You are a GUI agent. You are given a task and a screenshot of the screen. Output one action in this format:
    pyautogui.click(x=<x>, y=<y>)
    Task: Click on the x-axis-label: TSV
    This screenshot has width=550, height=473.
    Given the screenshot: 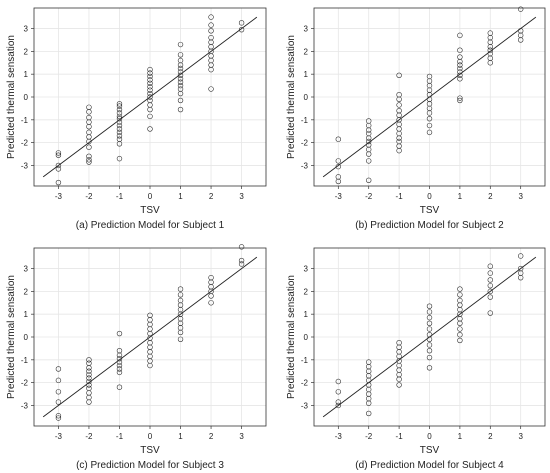 What is the action you would take?
    pyautogui.click(x=430, y=210)
    